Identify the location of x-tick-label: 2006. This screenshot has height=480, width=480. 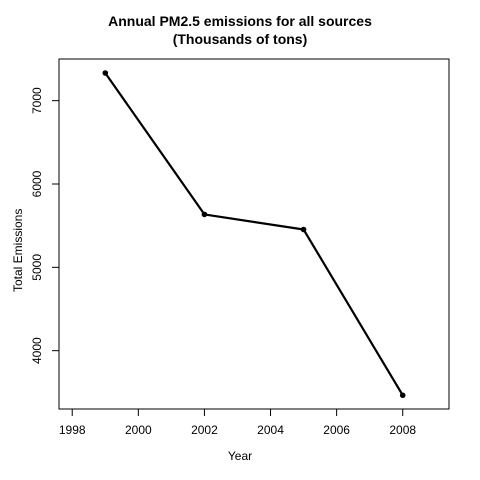
(336, 430).